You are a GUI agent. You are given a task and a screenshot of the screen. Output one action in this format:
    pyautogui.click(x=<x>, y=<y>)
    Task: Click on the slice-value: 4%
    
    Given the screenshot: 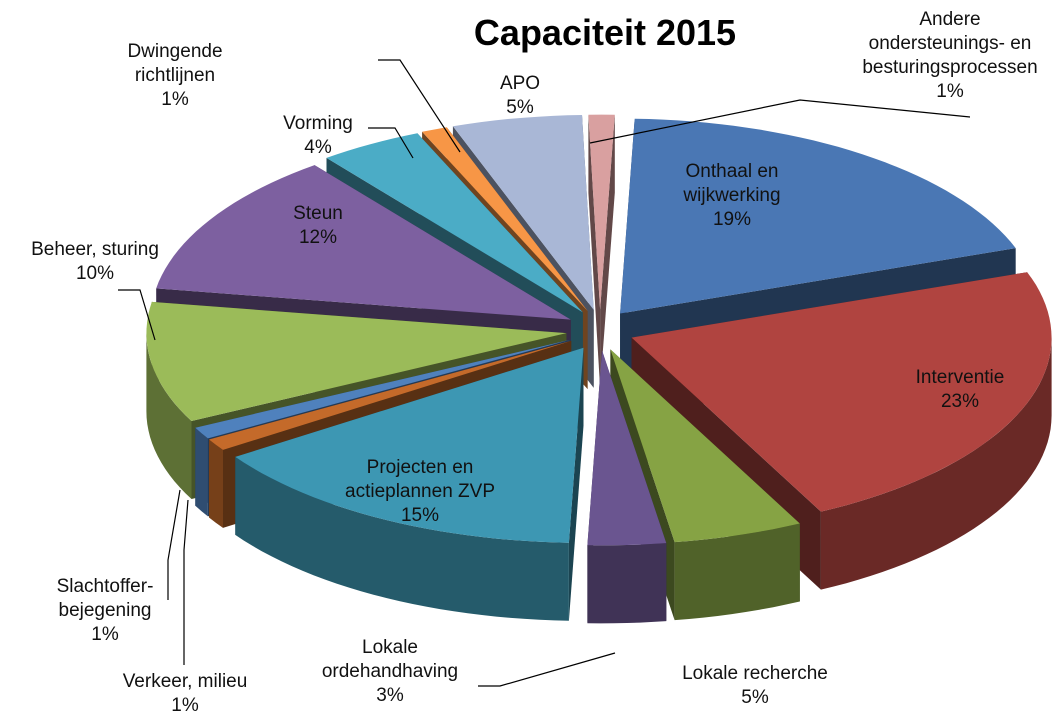 What is the action you would take?
    pyautogui.click(x=318, y=147)
    